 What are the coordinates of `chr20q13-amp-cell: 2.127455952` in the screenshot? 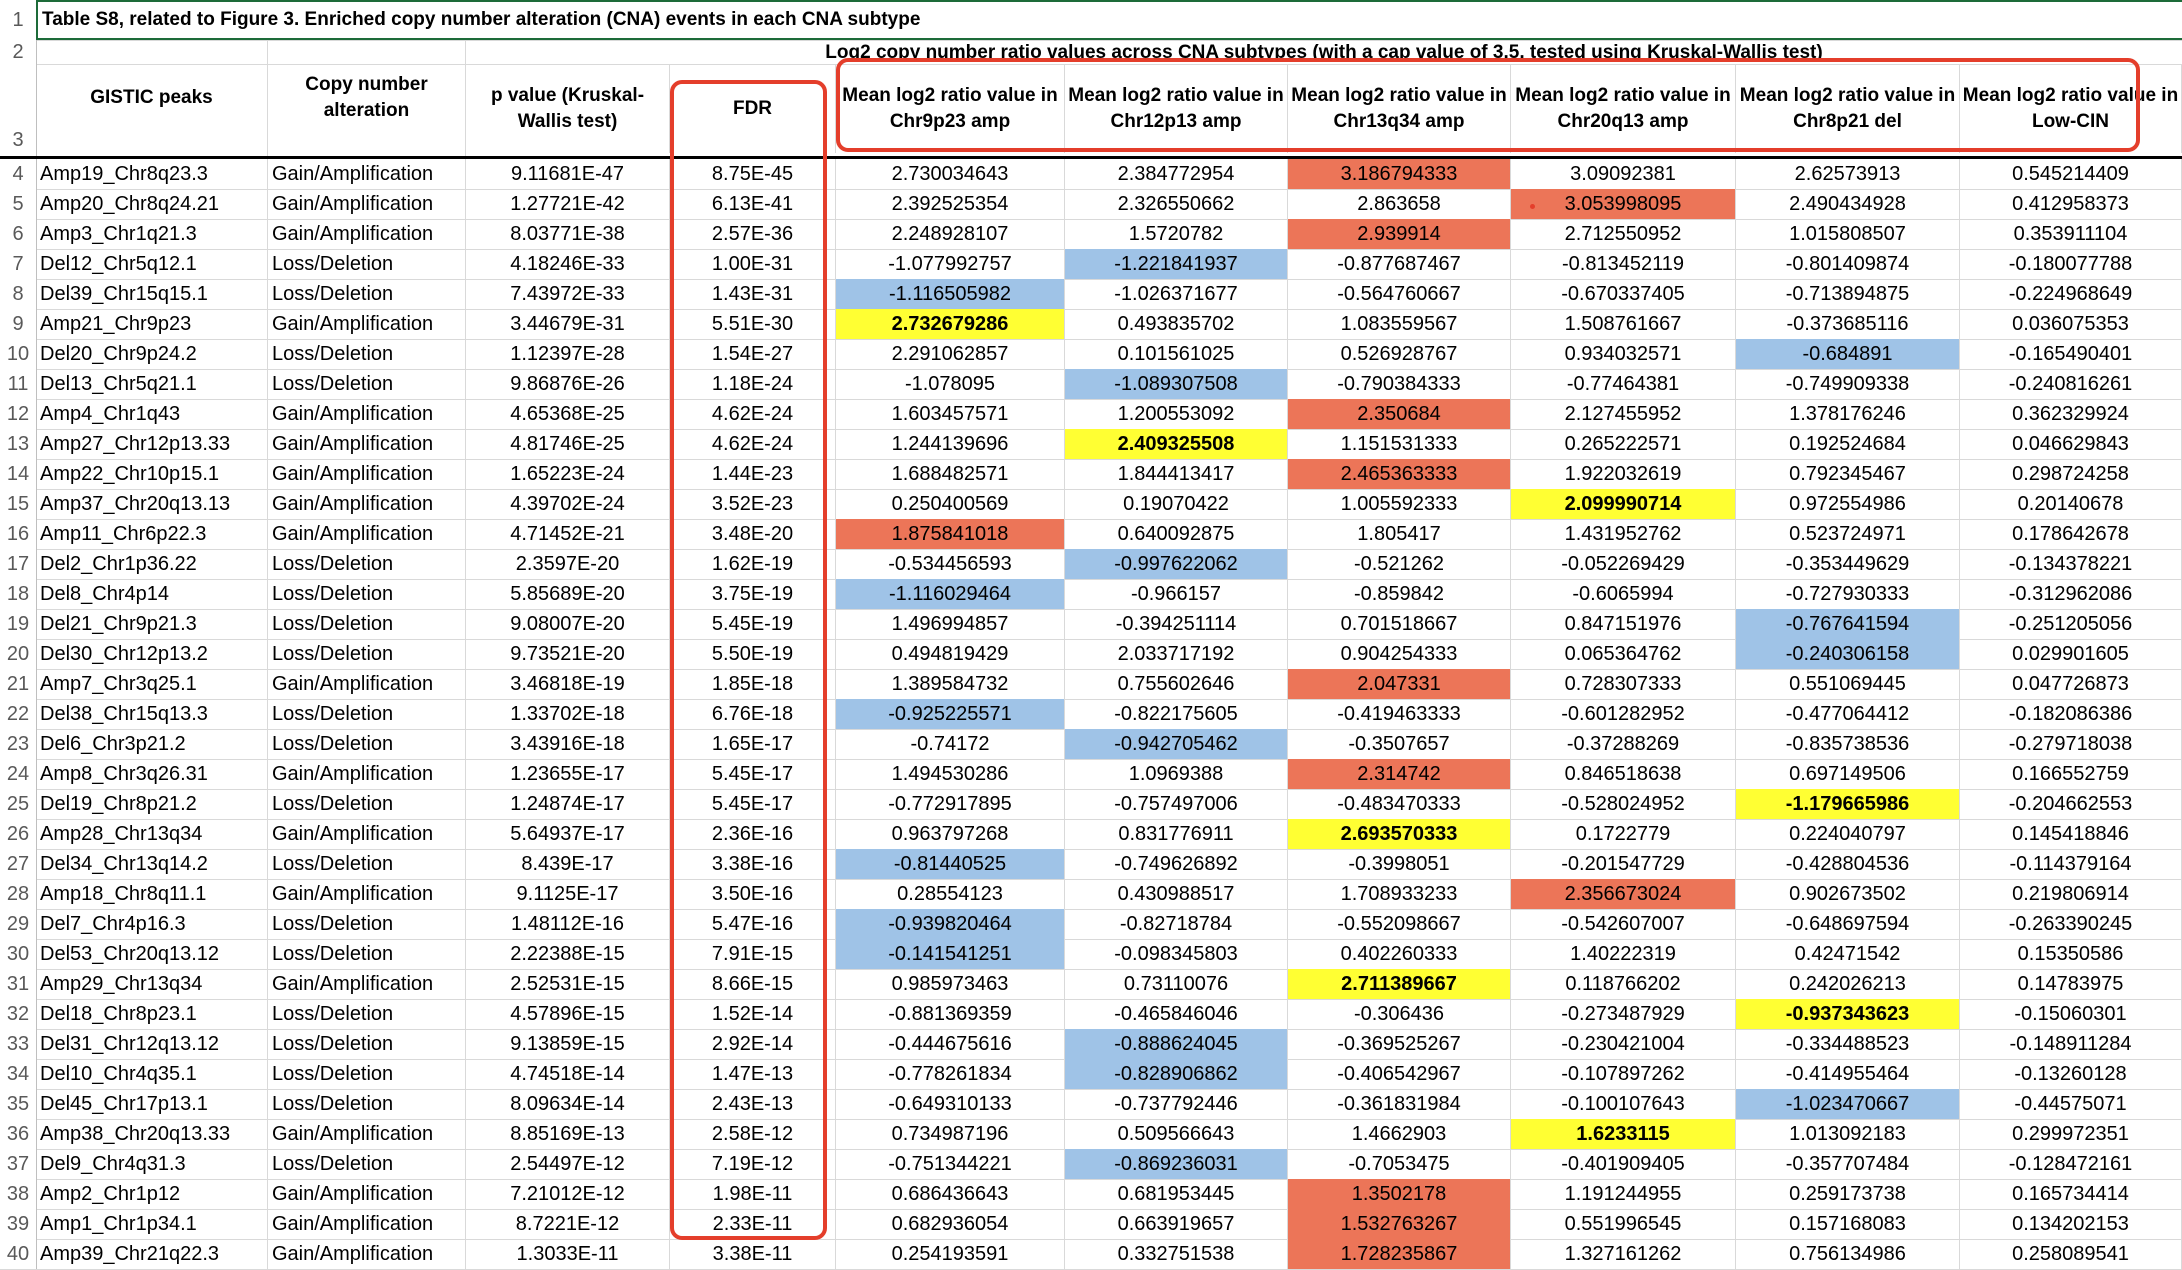 It's located at (1623, 414).